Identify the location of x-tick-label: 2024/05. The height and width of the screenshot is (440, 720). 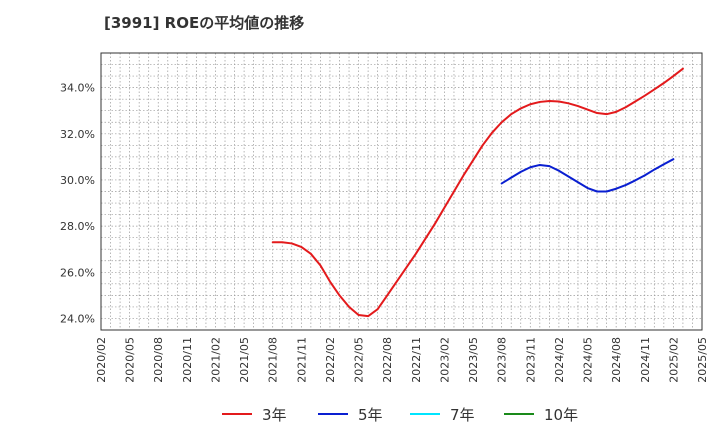
(588, 360).